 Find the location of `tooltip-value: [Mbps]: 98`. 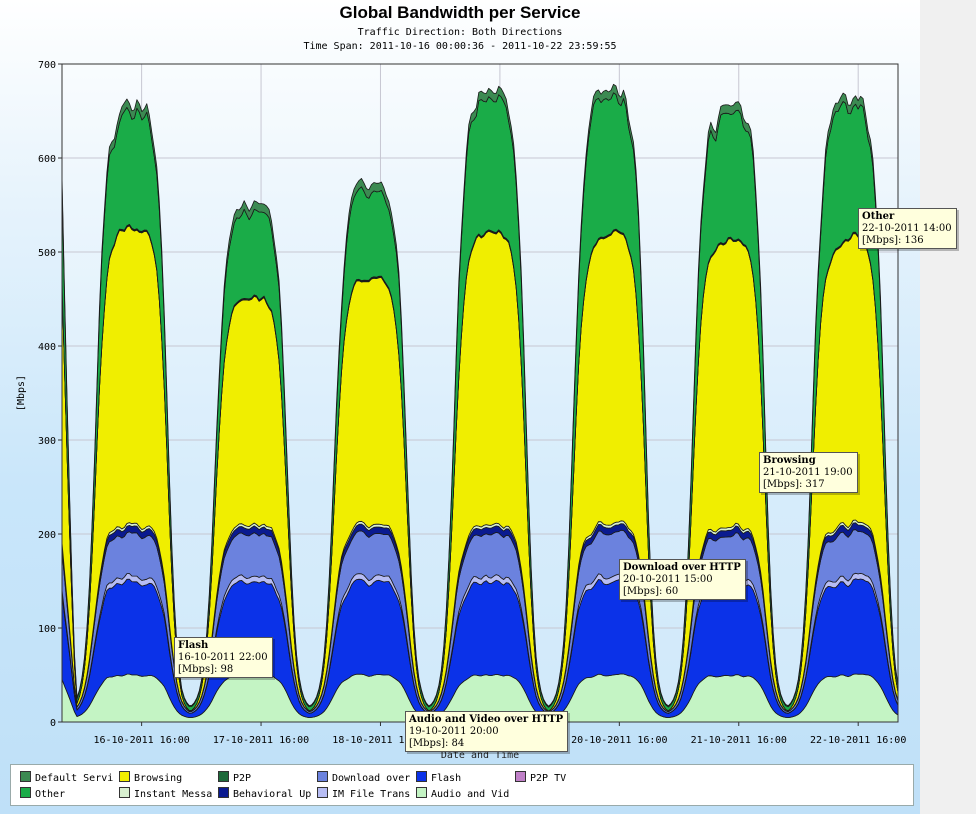

tooltip-value: [Mbps]: 98 is located at coordinates (206, 669).